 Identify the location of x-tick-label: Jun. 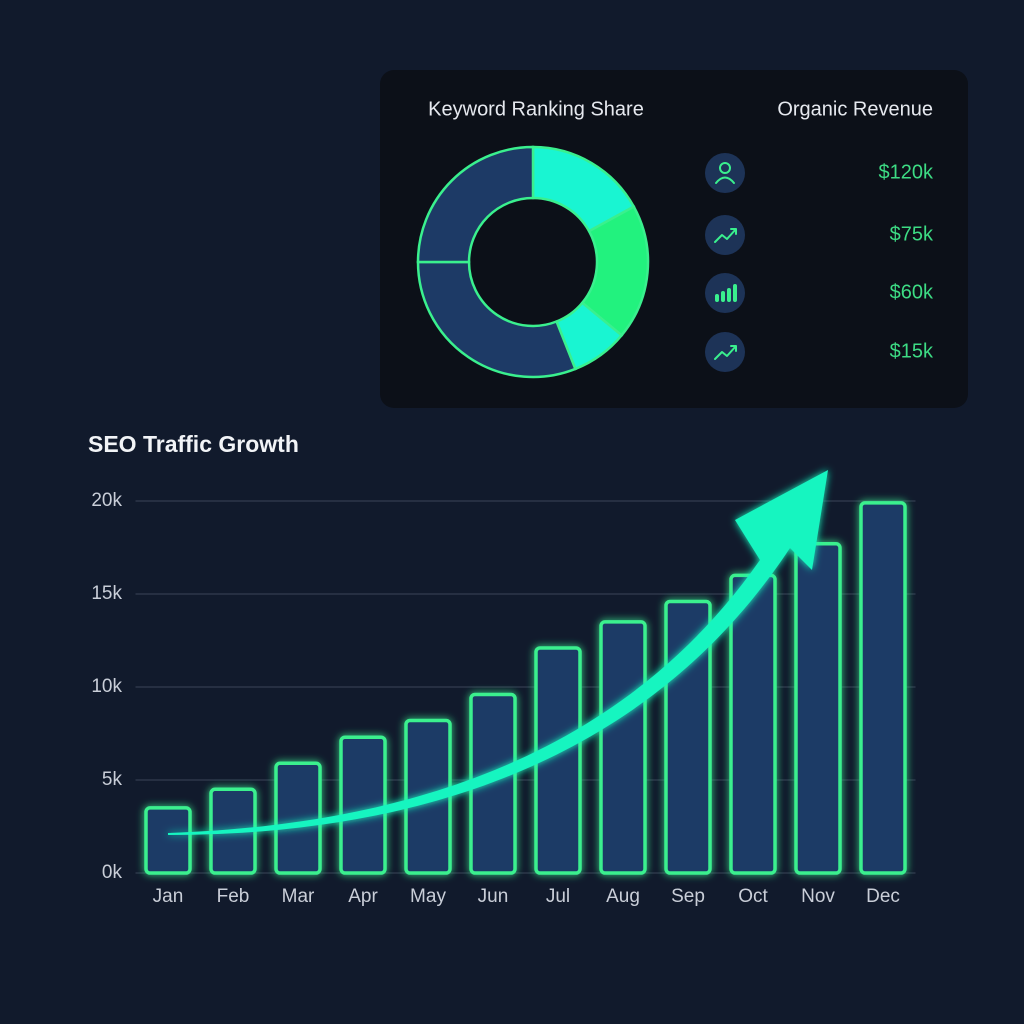
(493, 896).